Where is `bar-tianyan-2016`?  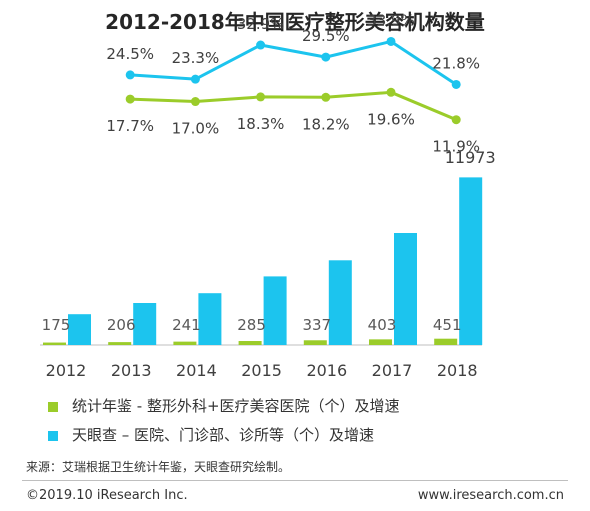 bar-tianyan-2016 is located at coordinates (340, 302).